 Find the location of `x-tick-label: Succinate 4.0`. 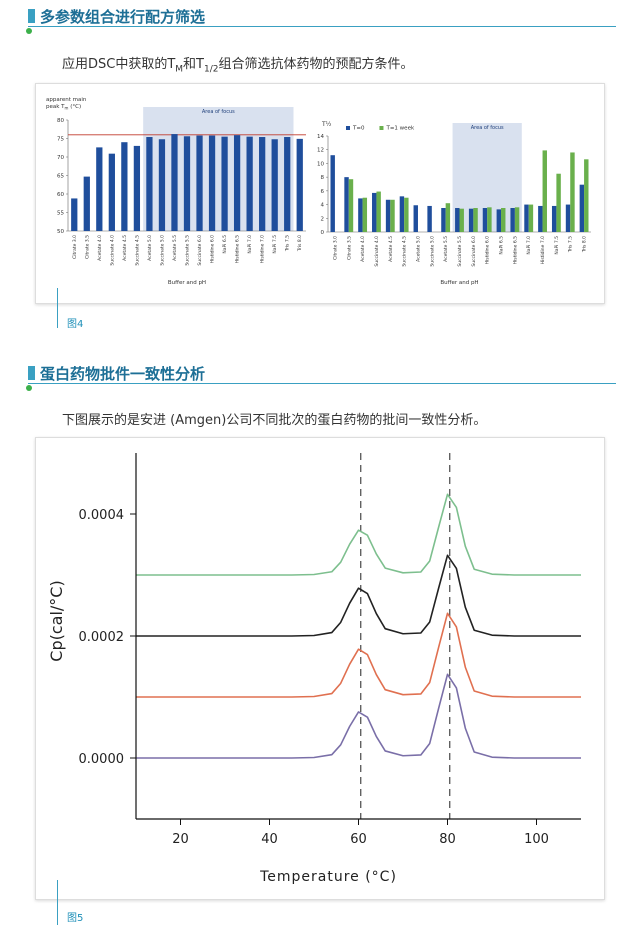

x-tick-label: Succinate 4.0 is located at coordinates (377, 251).